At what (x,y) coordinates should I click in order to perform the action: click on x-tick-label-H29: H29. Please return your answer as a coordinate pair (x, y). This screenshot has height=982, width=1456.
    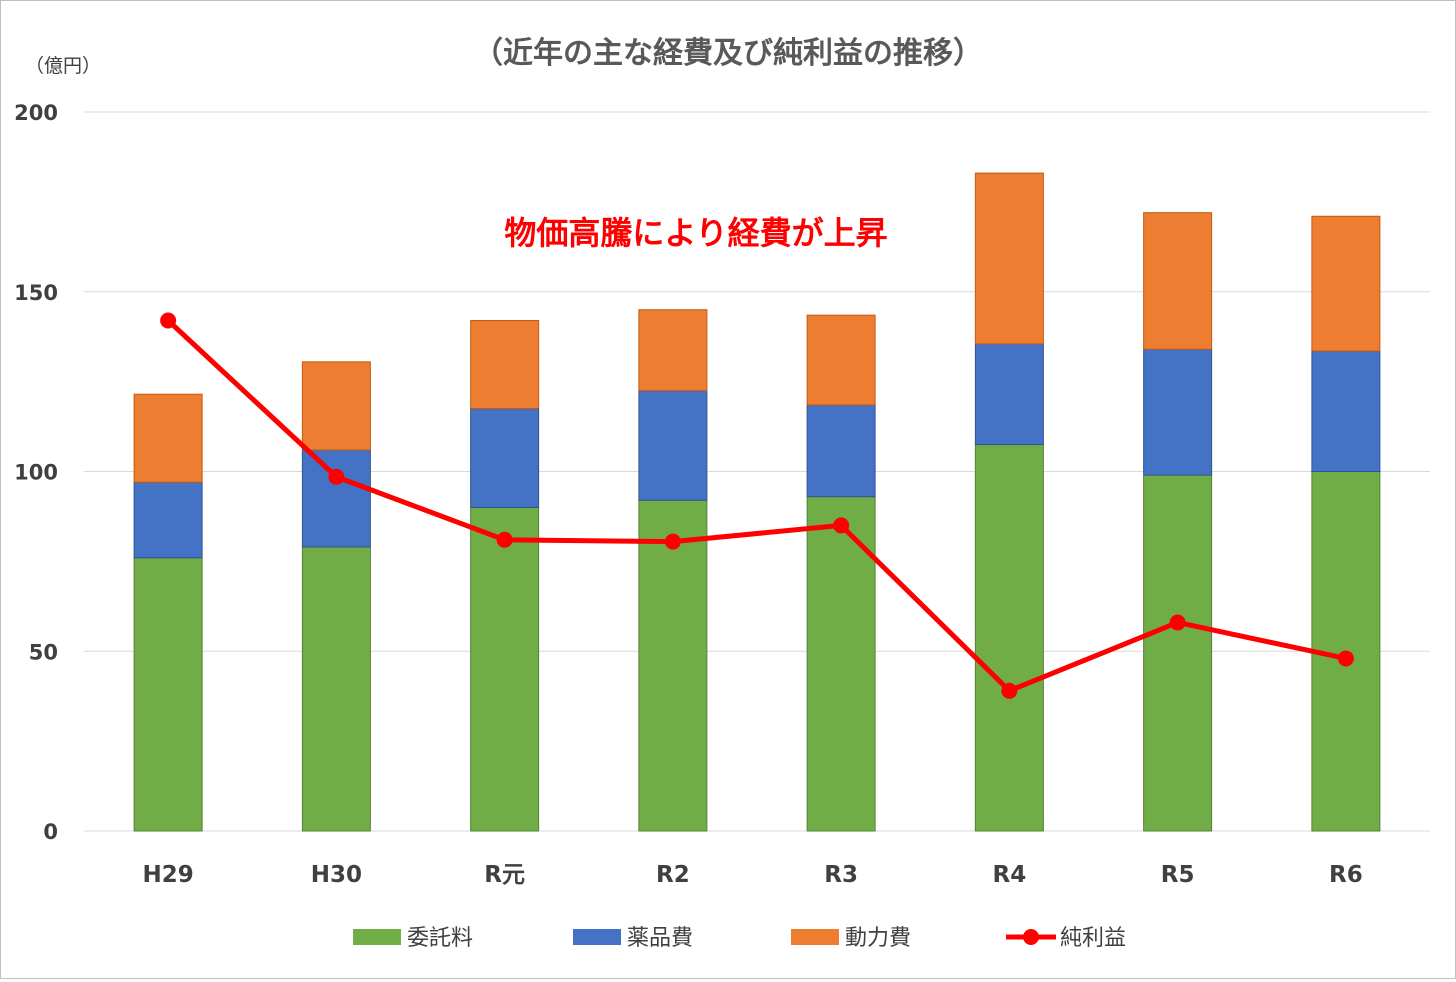
    Looking at the image, I should click on (167, 875).